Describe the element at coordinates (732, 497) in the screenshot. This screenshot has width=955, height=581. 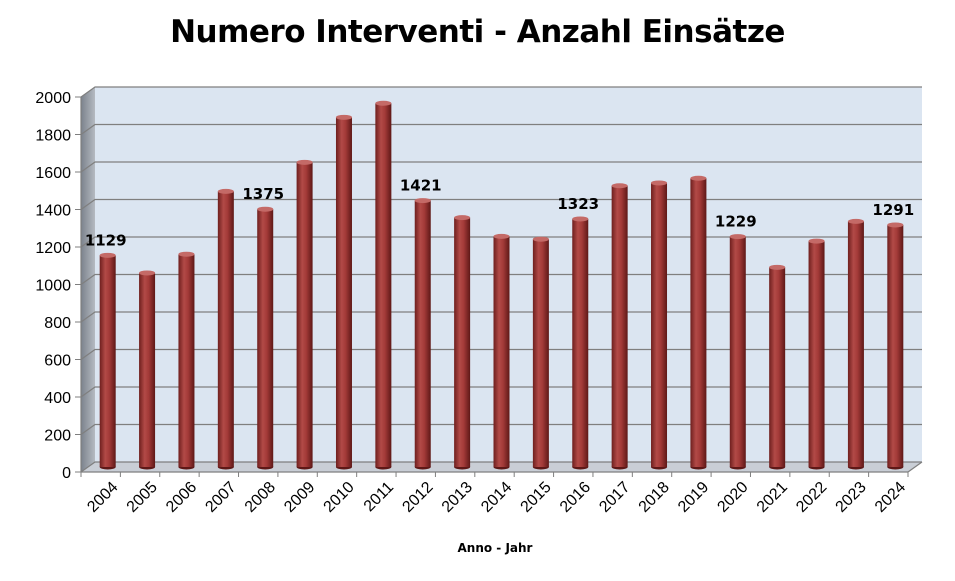
I see `x-tick-label: 2020` at that location.